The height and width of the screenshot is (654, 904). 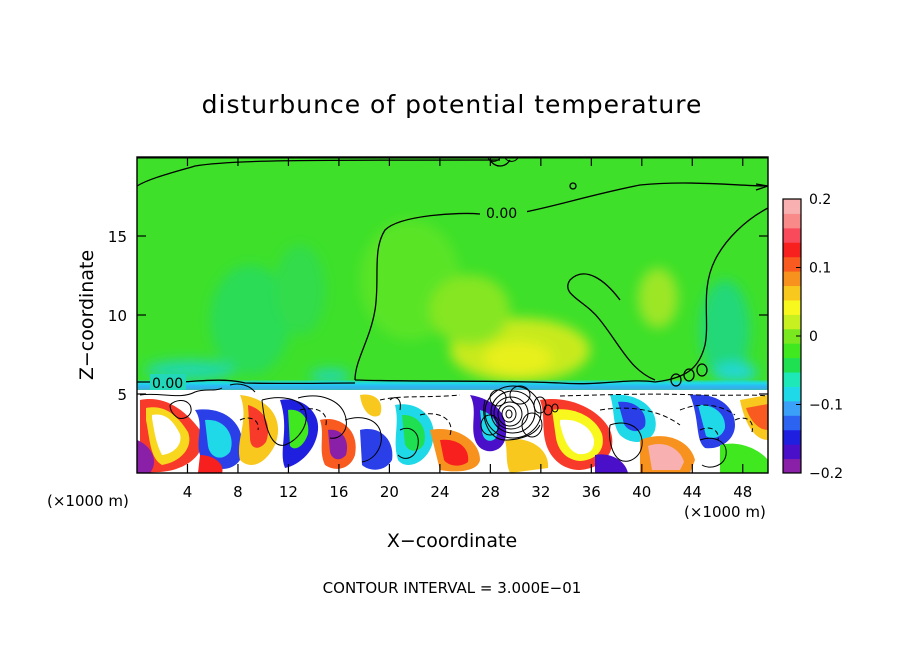 What do you see at coordinates (338, 492) in the screenshot?
I see `x-tick-label: 16` at bounding box center [338, 492].